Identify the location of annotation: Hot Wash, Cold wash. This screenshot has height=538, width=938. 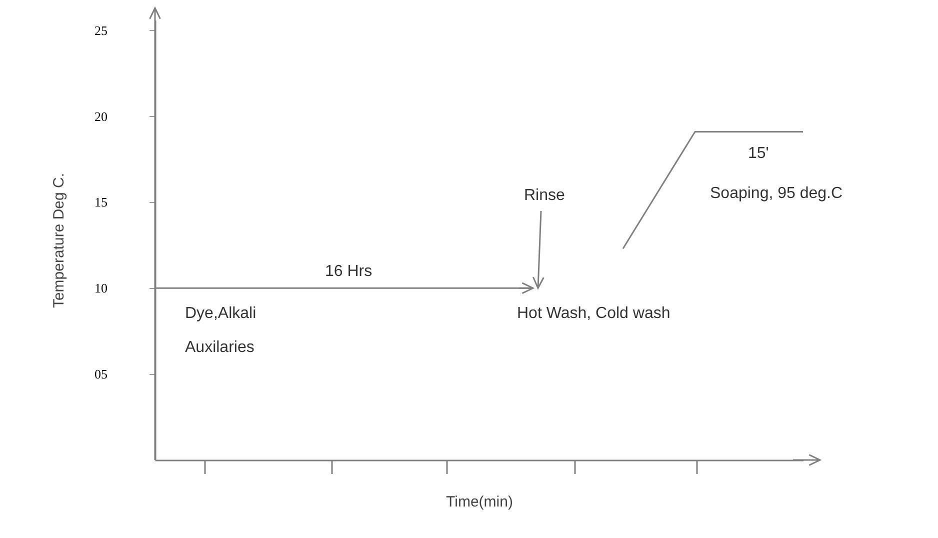
(593, 313).